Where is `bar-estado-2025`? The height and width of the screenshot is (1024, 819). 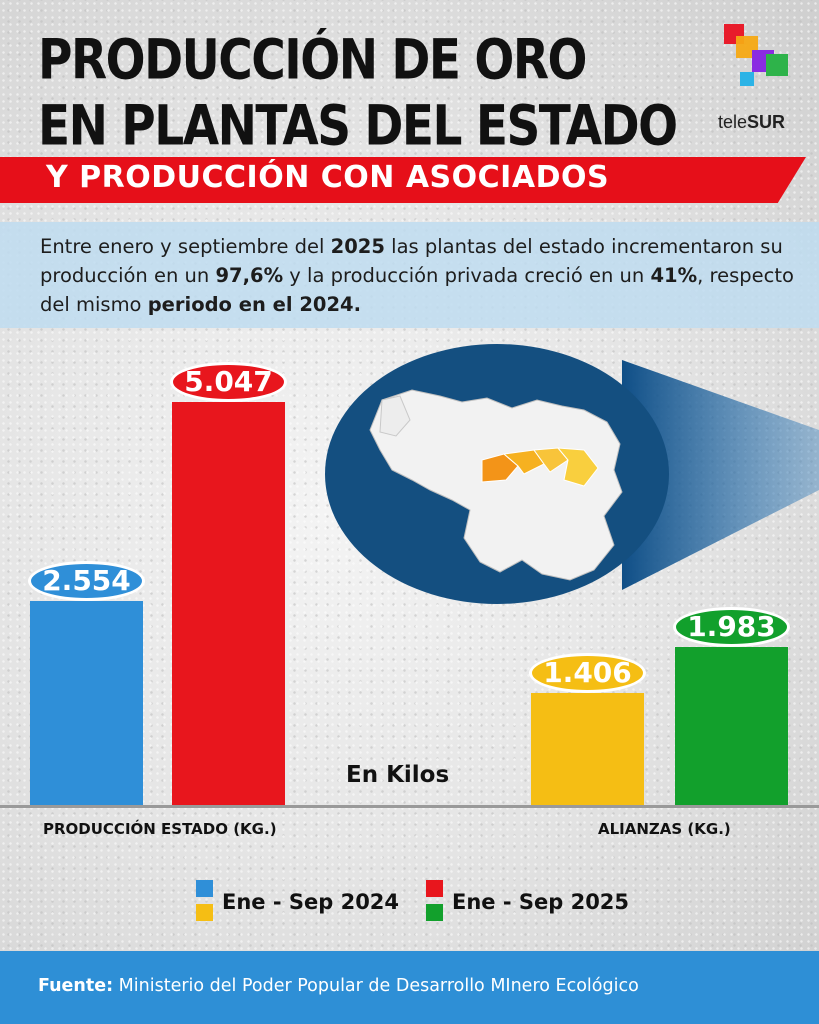 bar-estado-2025 is located at coordinates (228, 603).